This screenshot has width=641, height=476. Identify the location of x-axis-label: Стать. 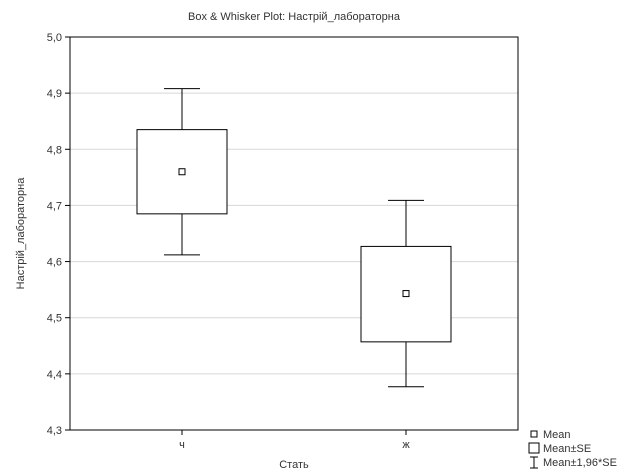
(294, 465).